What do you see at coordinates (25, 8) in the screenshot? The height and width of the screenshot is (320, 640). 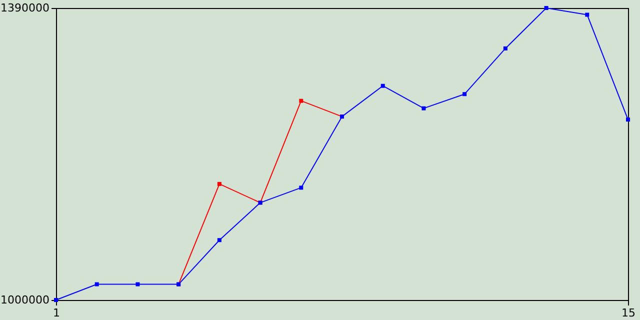 I see `y-tick-label: 1390000` at bounding box center [25, 8].